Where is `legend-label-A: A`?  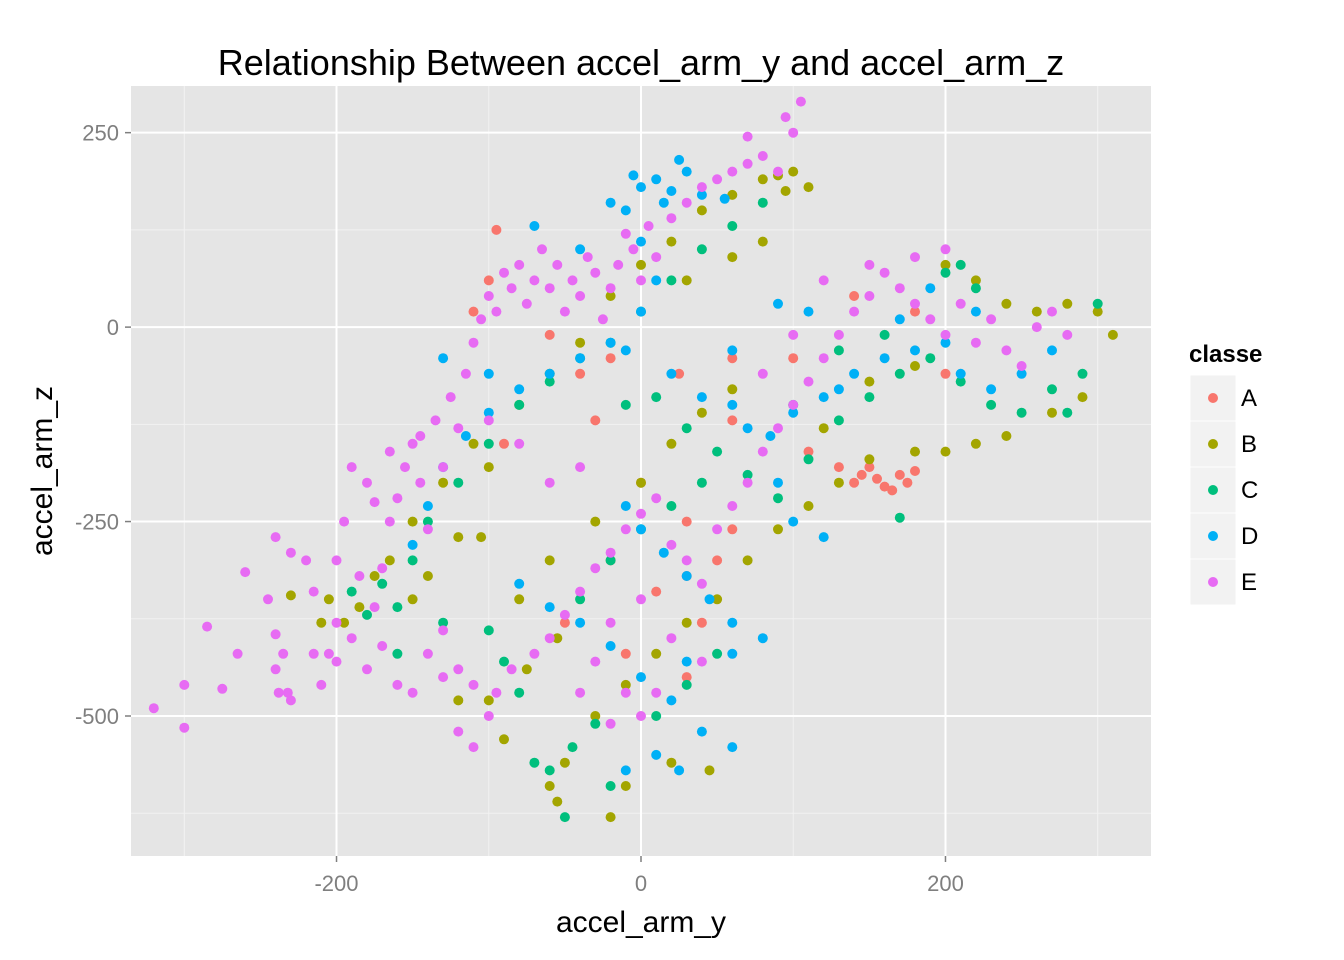
legend-label-A: A is located at coordinates (1249, 398).